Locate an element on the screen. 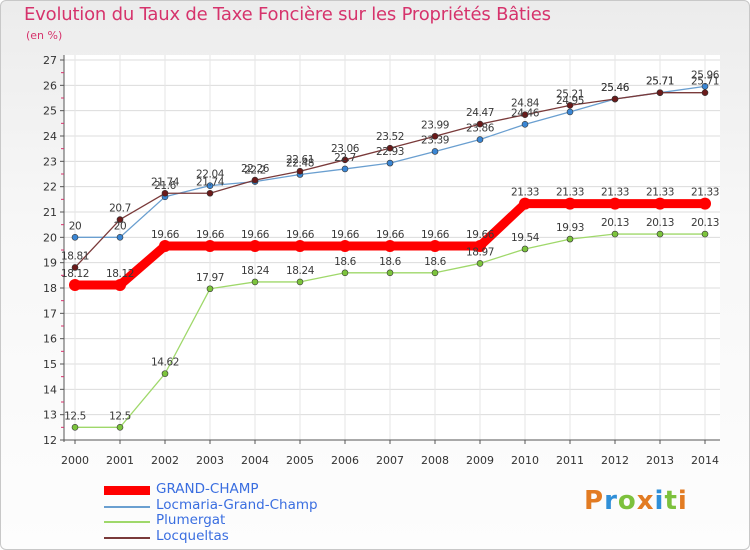  data-label: 19.93 is located at coordinates (570, 228).